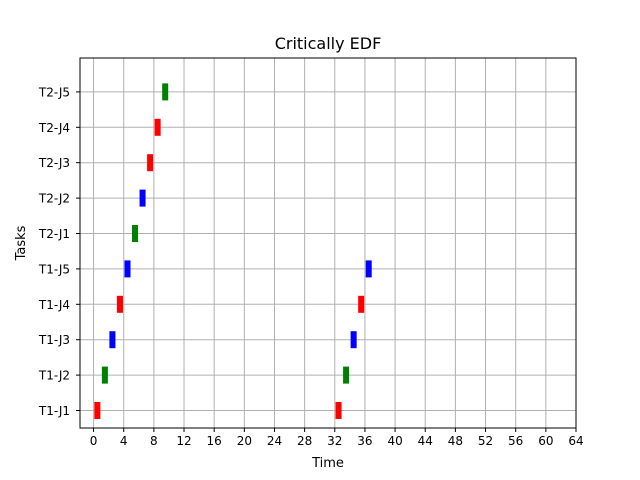 The image size is (640, 480). Describe the element at coordinates (54, 199) in the screenshot. I see `y-tick-label: T2-J2` at that location.